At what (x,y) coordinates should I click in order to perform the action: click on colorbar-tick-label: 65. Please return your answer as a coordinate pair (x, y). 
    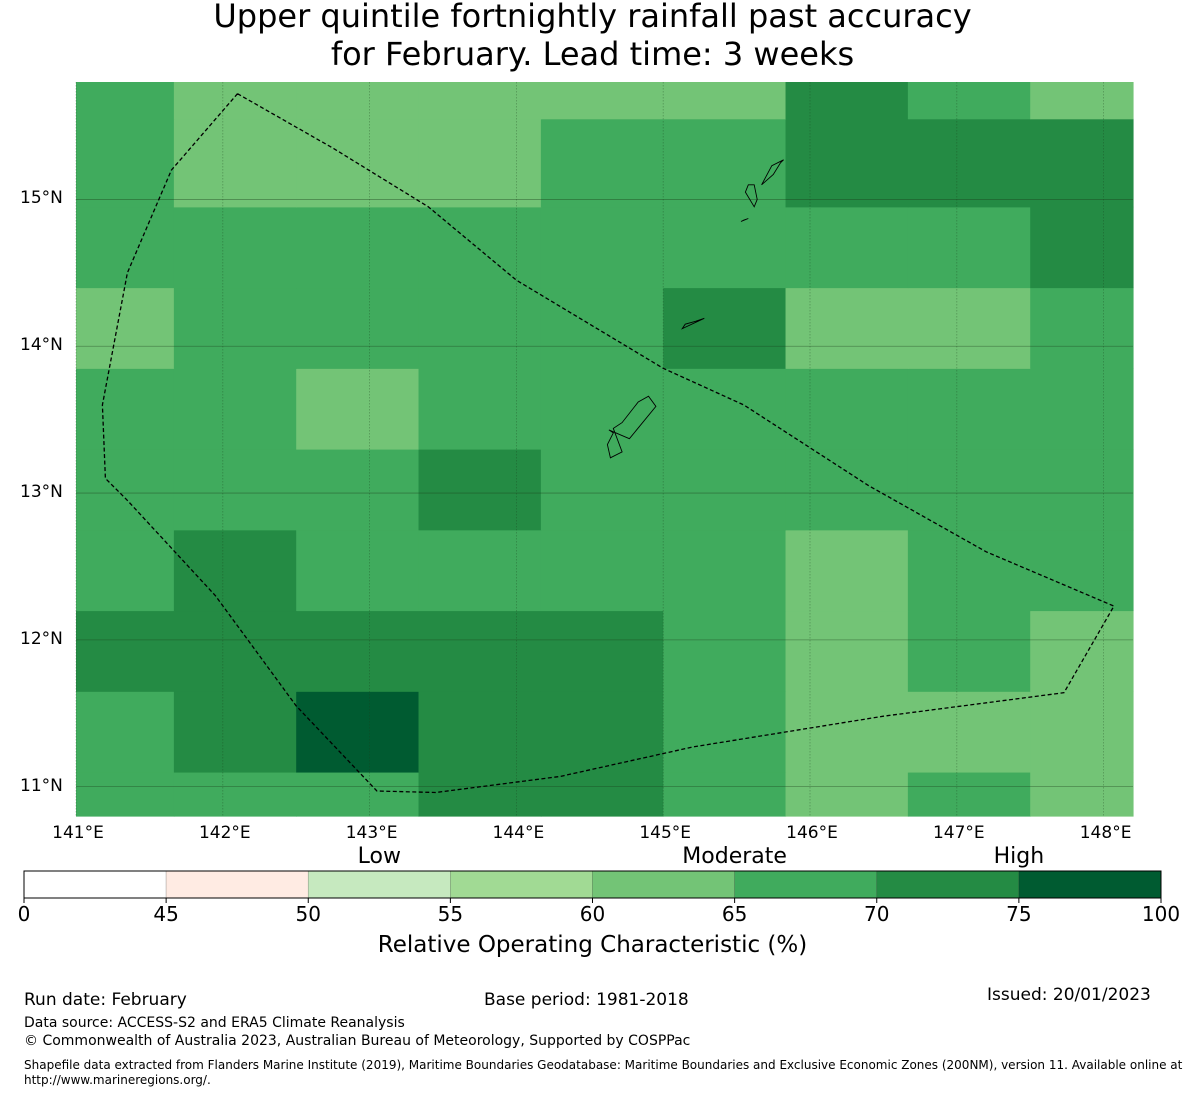
    Looking at the image, I should click on (734, 914).